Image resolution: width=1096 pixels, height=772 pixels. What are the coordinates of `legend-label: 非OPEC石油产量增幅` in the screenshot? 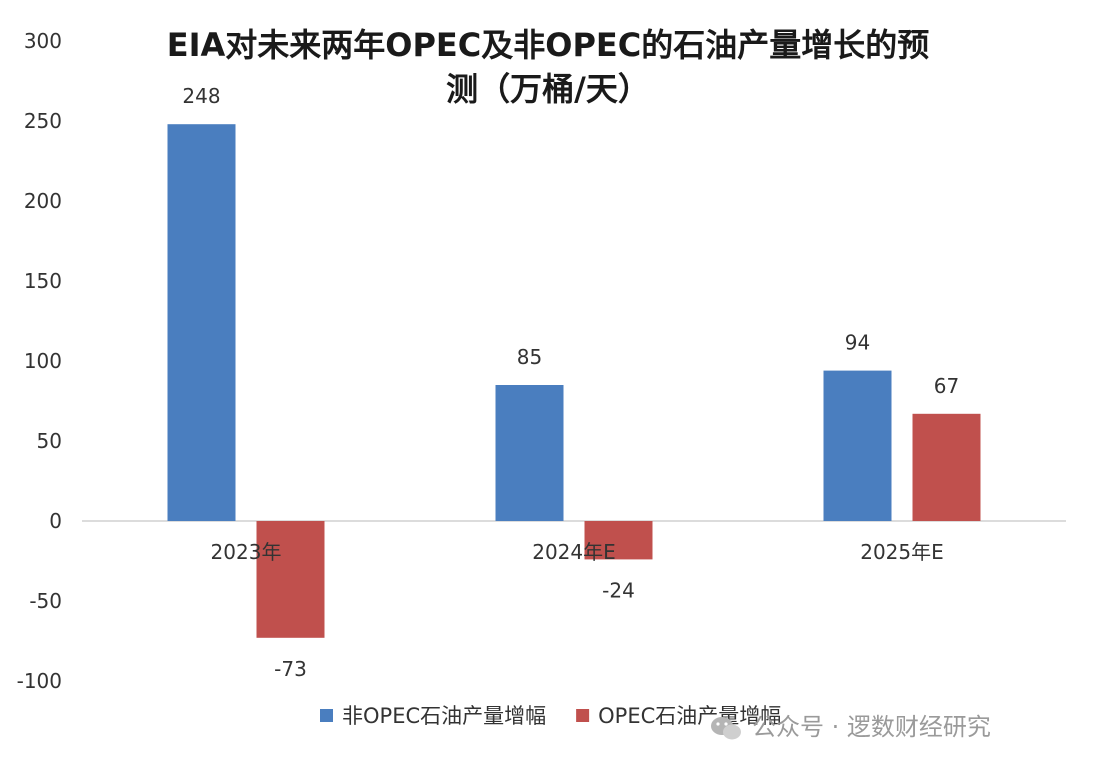 It's located at (444, 716).